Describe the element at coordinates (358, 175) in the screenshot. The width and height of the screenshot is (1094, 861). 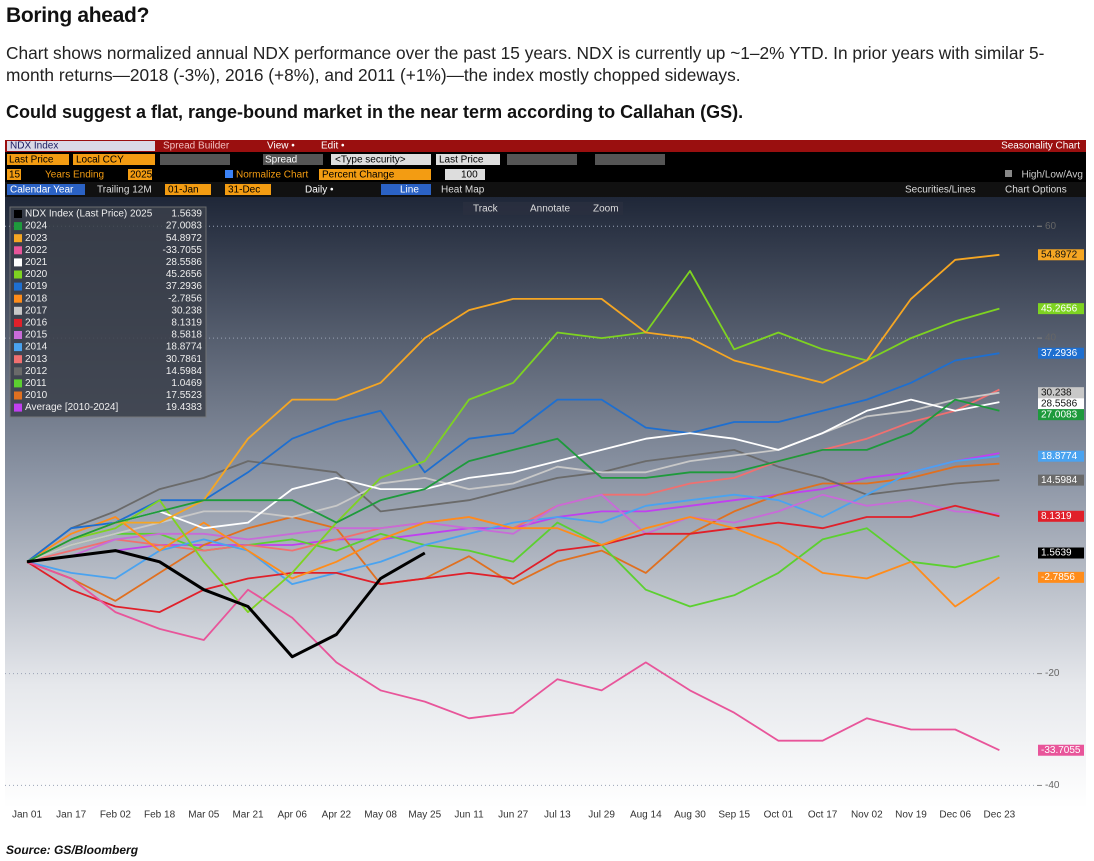
I see `normalize-mode: Percent Change` at that location.